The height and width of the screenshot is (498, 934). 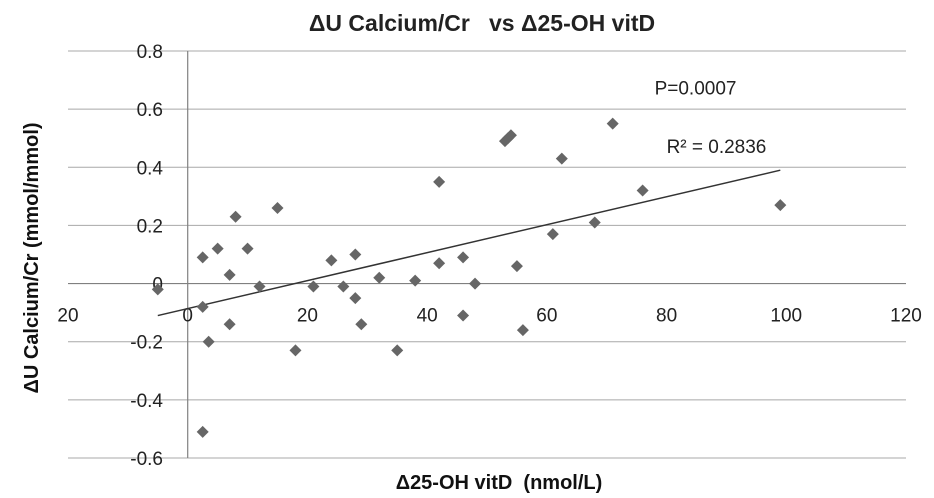 What do you see at coordinates (711, 118) in the screenshot?
I see `annotations: P=0.0007 R² = 0.2836` at bounding box center [711, 118].